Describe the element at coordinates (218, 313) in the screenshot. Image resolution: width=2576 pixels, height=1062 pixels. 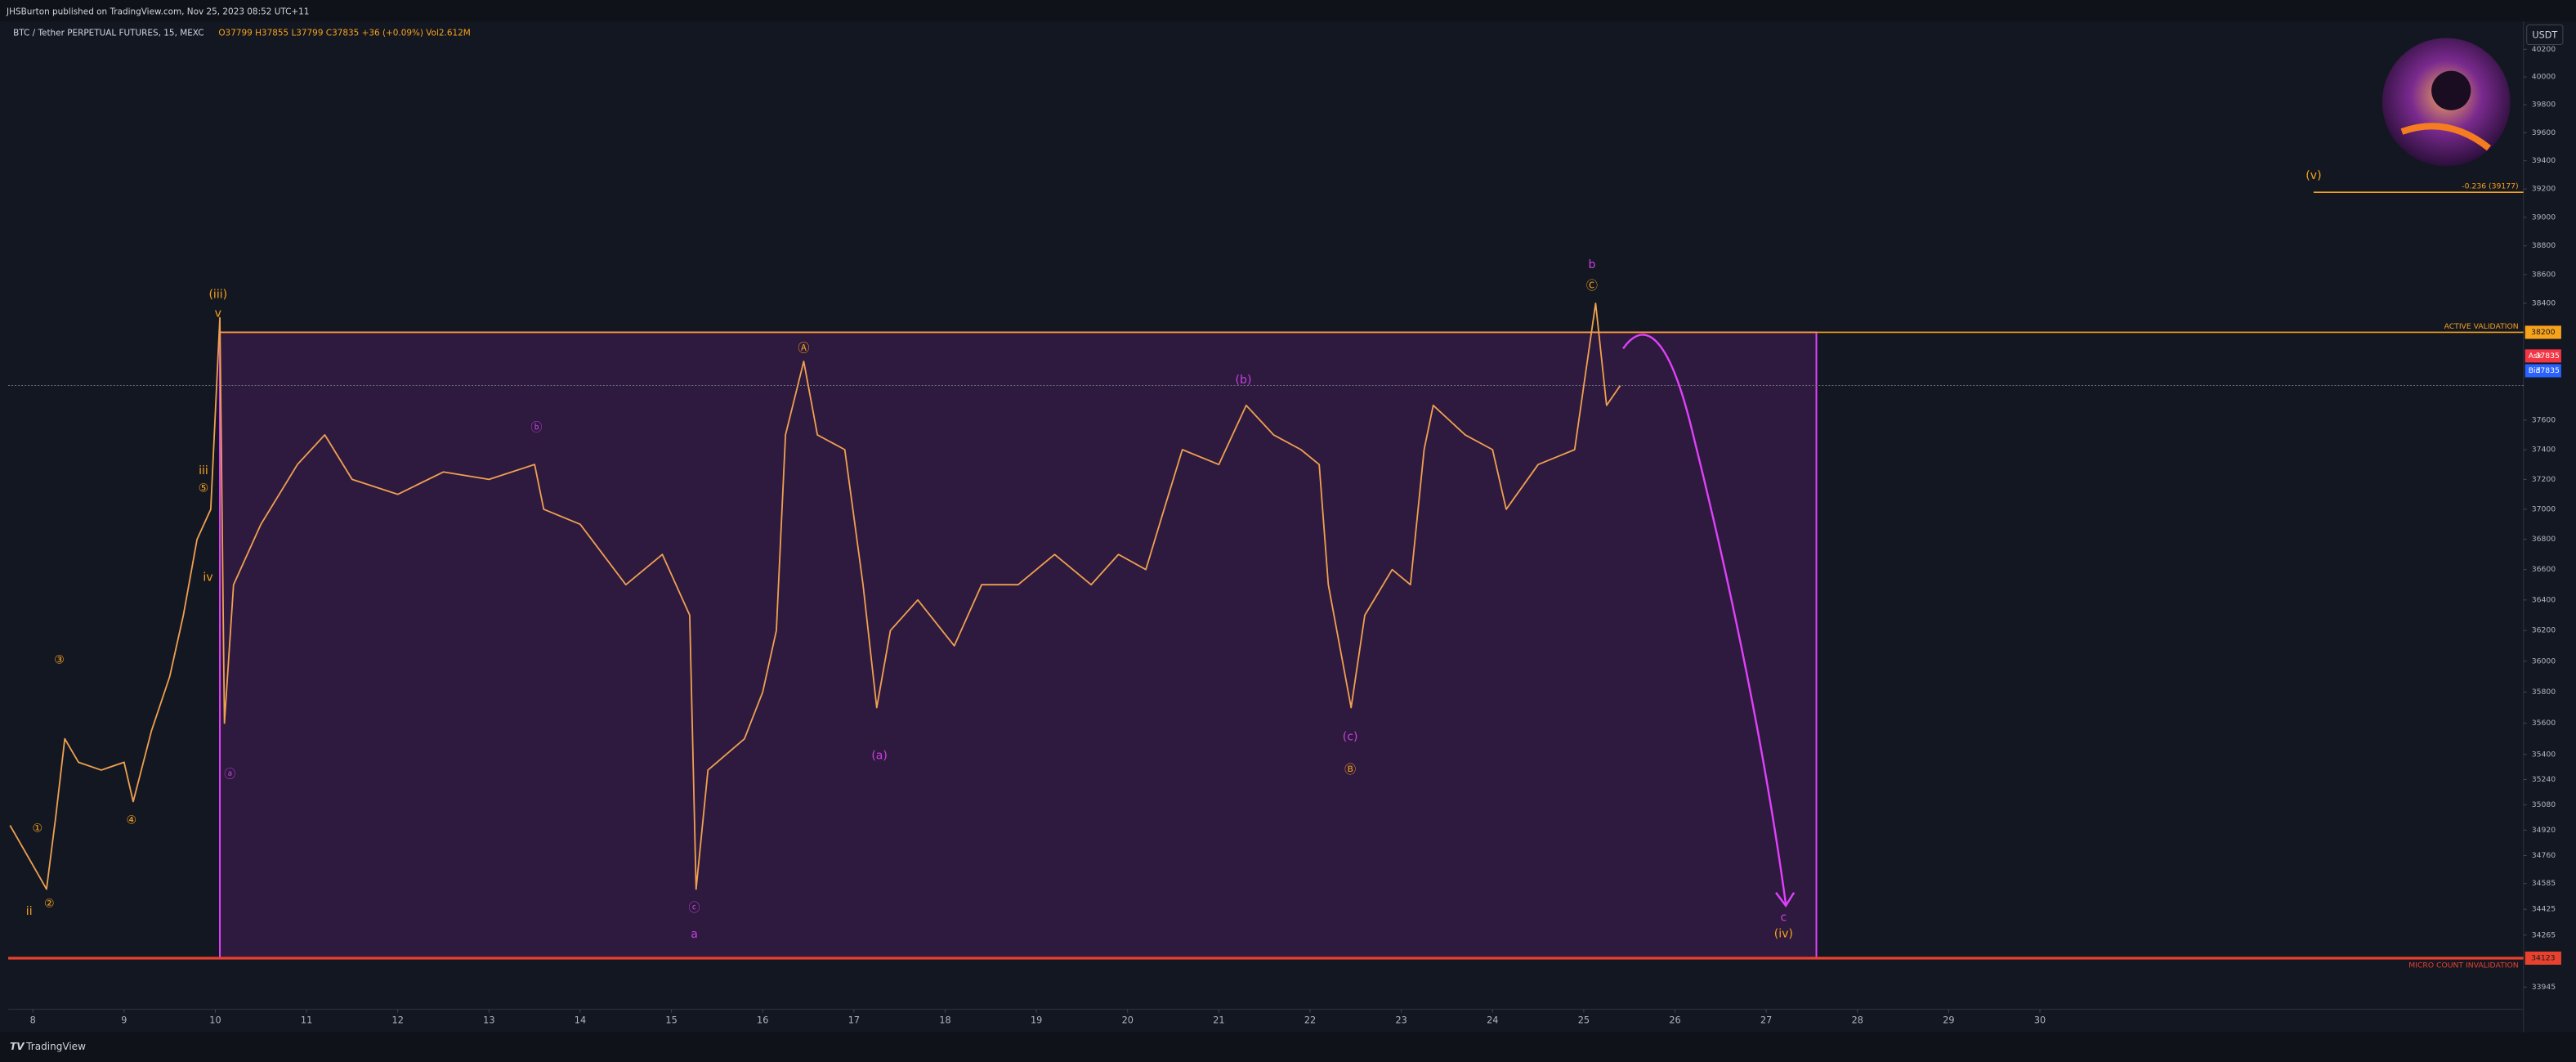
I see `wave-label: v` at that location.